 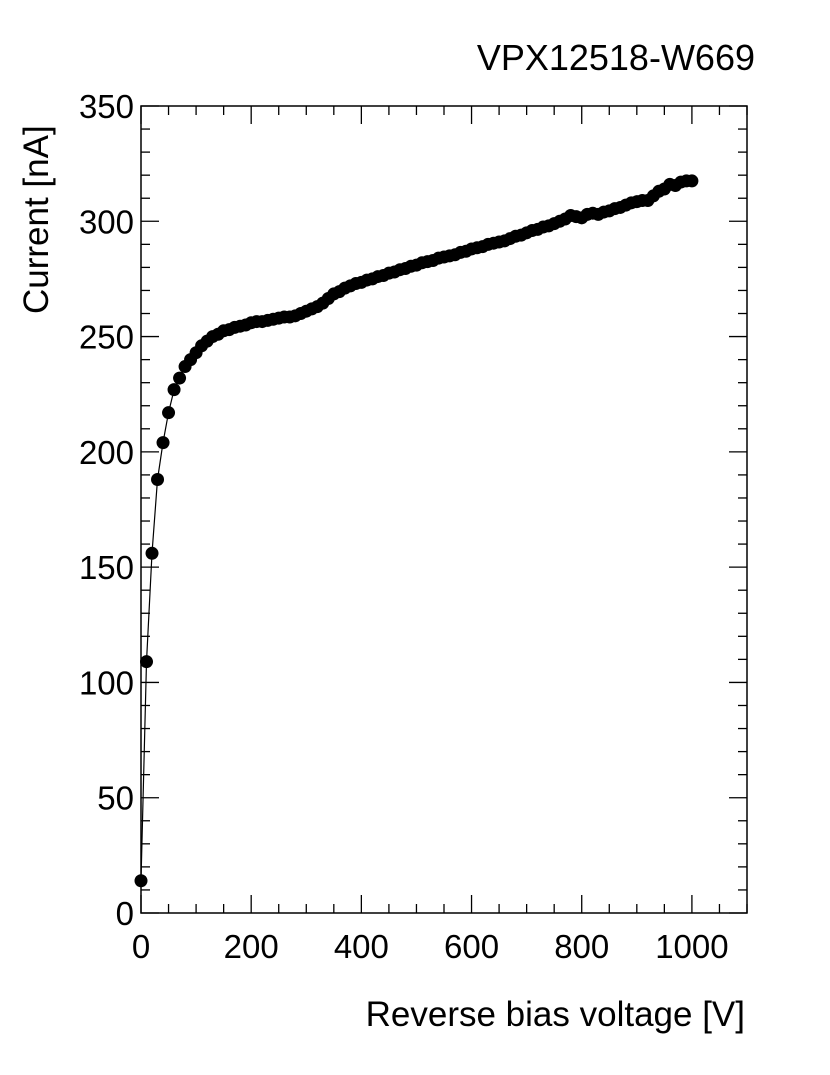 What do you see at coordinates (115, 798) in the screenshot?
I see `y-tick-label: 50` at bounding box center [115, 798].